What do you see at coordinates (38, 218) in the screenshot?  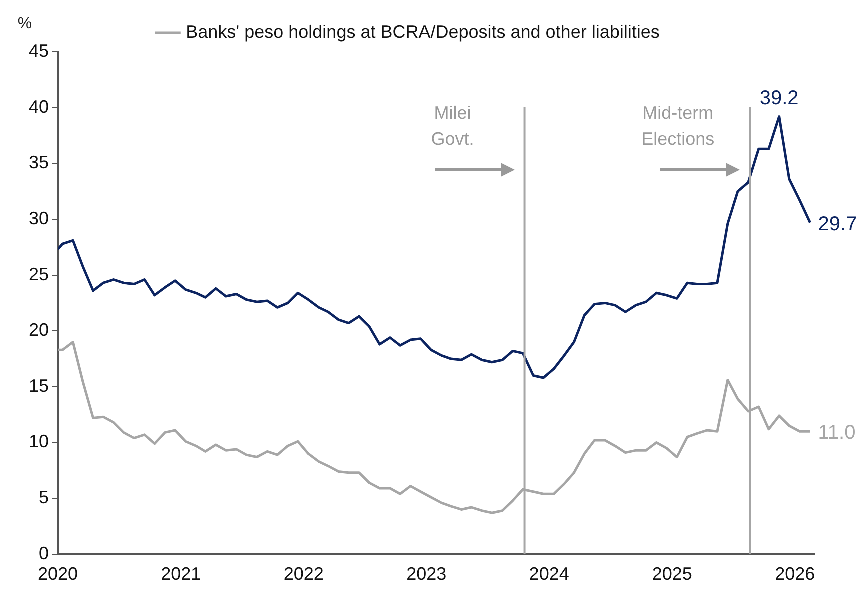 I see `y-tick-label: 30` at bounding box center [38, 218].